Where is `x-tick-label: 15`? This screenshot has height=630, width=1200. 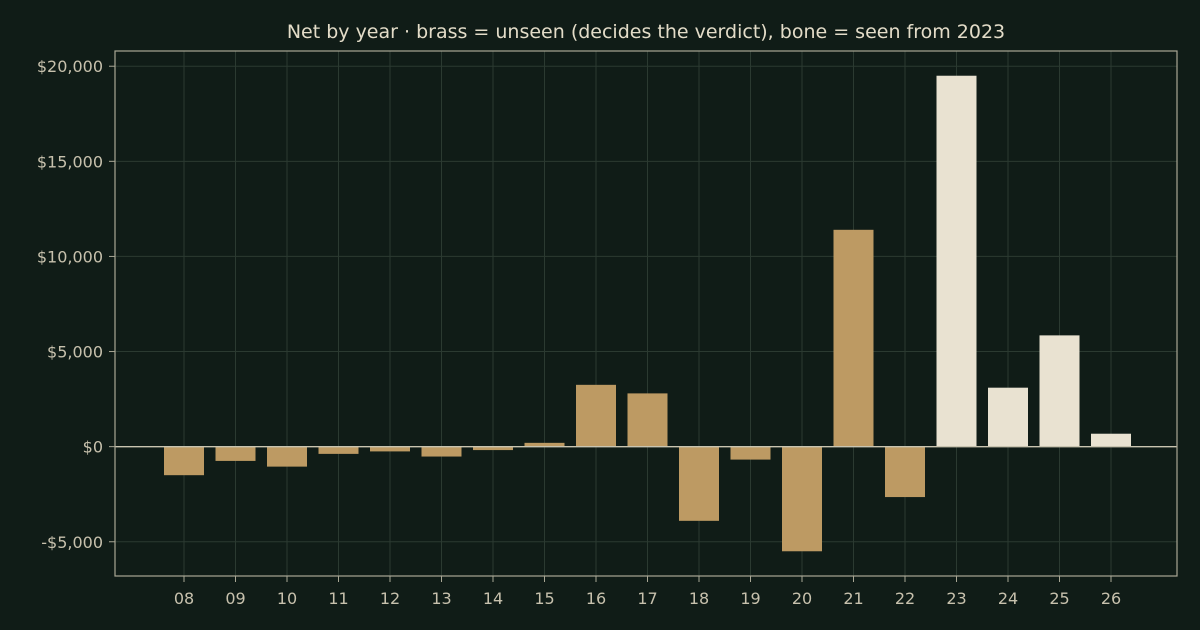
x-tick-label: 15 is located at coordinates (544, 598).